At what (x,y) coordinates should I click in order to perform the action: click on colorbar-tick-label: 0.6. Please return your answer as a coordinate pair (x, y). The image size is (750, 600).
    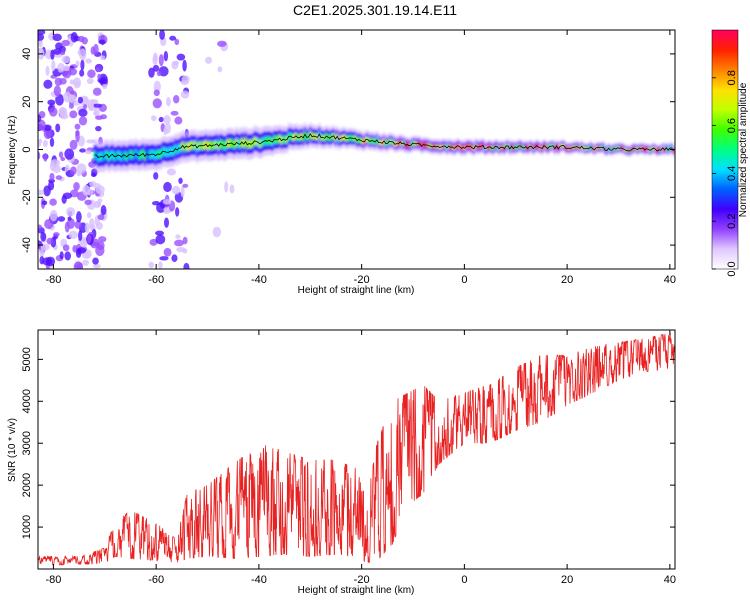
    Looking at the image, I should click on (732, 125).